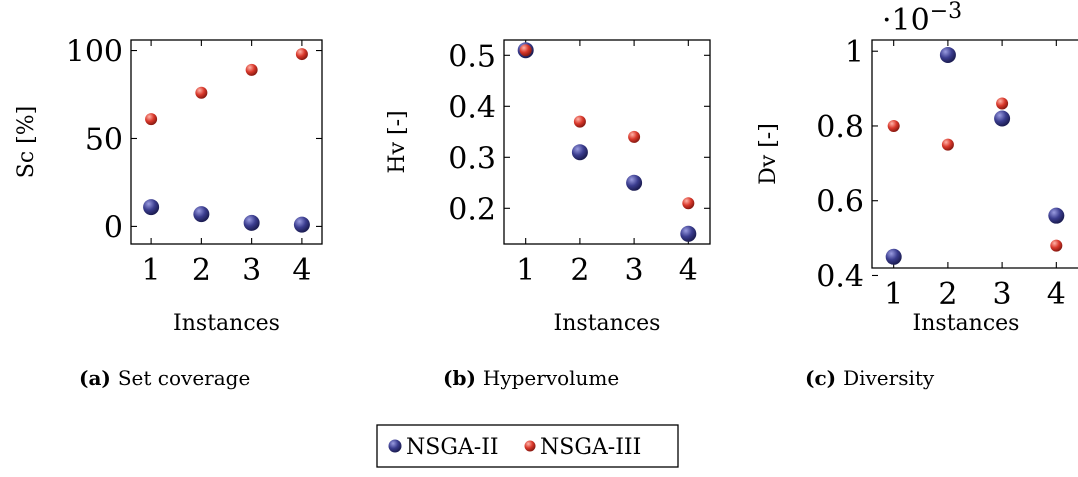  I want to click on panel-caption: (a) Set coverage, so click(164, 378).